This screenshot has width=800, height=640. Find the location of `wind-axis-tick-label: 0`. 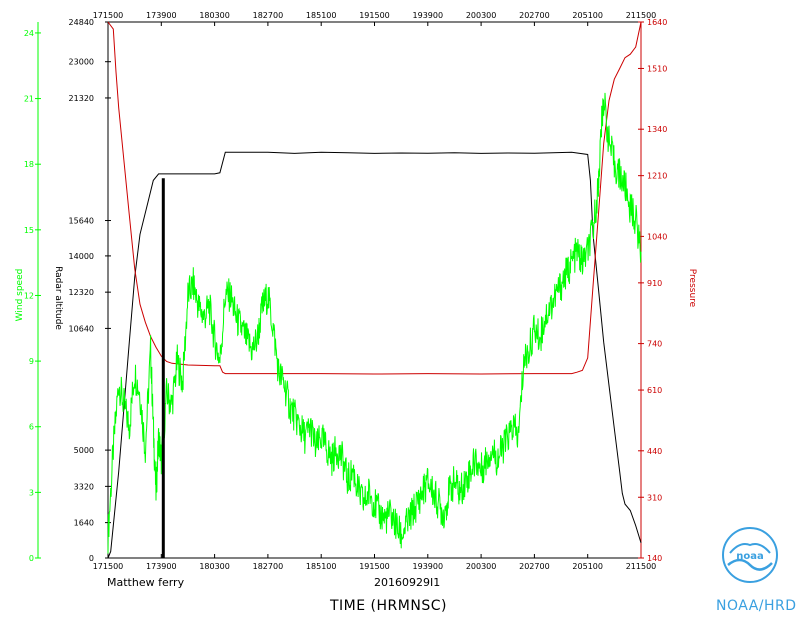

wind-axis-tick-label: 0 is located at coordinates (31, 558).